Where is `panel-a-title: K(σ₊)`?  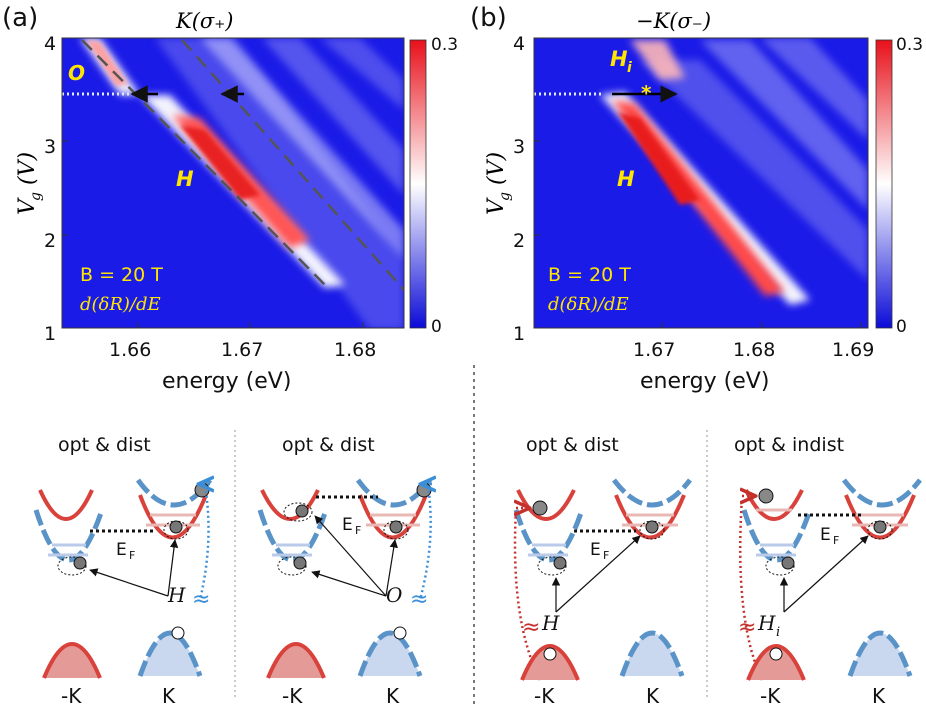 panel-a-title: K(σ₊) is located at coordinates (204, 21).